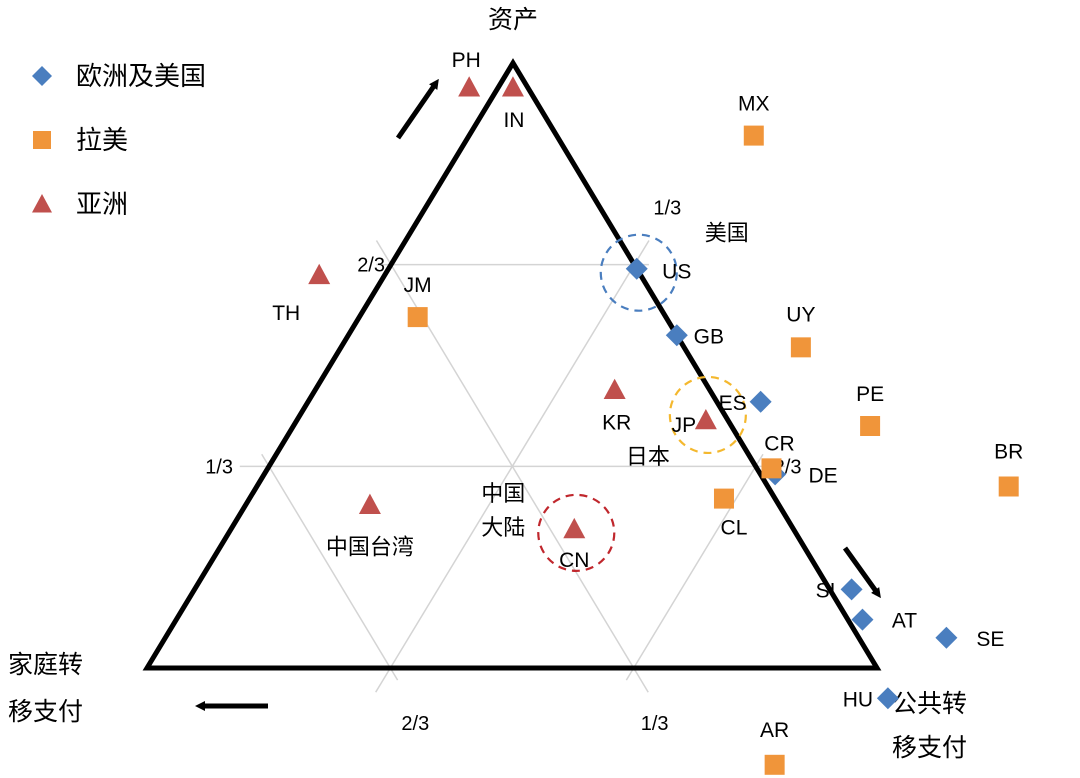  What do you see at coordinates (667, 209) in the screenshot?
I see `tick-label-public-1-3: 1/3` at bounding box center [667, 209].